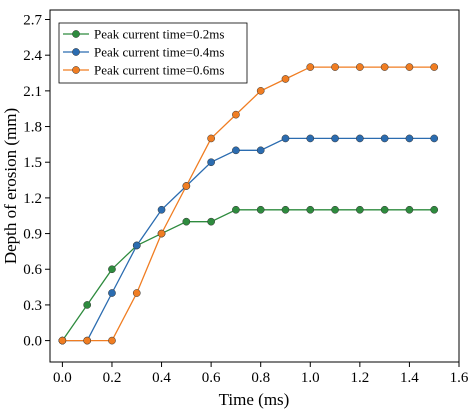 This screenshot has width=471, height=411. I want to click on x-tick-label: 0.6, so click(211, 378).